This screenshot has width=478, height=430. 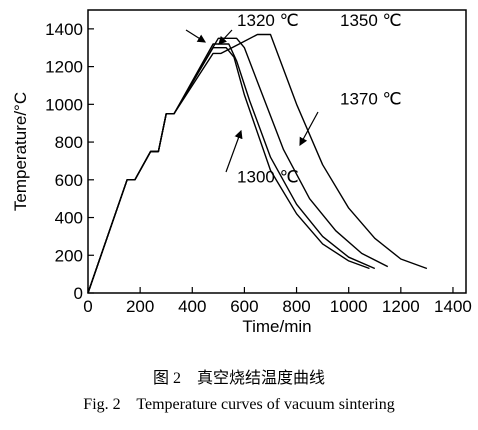 I want to click on x-axis-label: Time/min, so click(x=276, y=326).